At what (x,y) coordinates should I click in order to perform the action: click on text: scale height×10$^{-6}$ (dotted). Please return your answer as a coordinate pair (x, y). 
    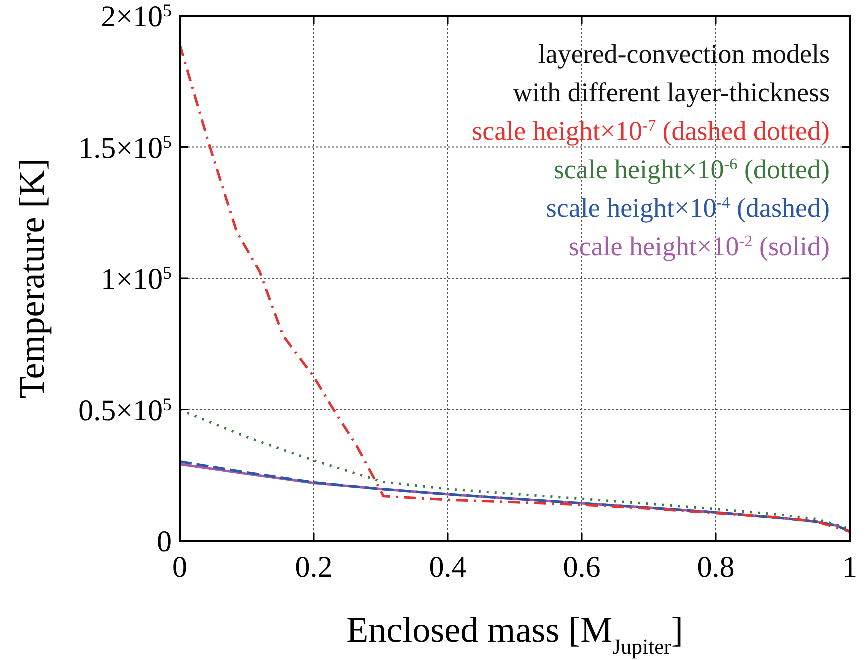
    Looking at the image, I should click on (692, 169).